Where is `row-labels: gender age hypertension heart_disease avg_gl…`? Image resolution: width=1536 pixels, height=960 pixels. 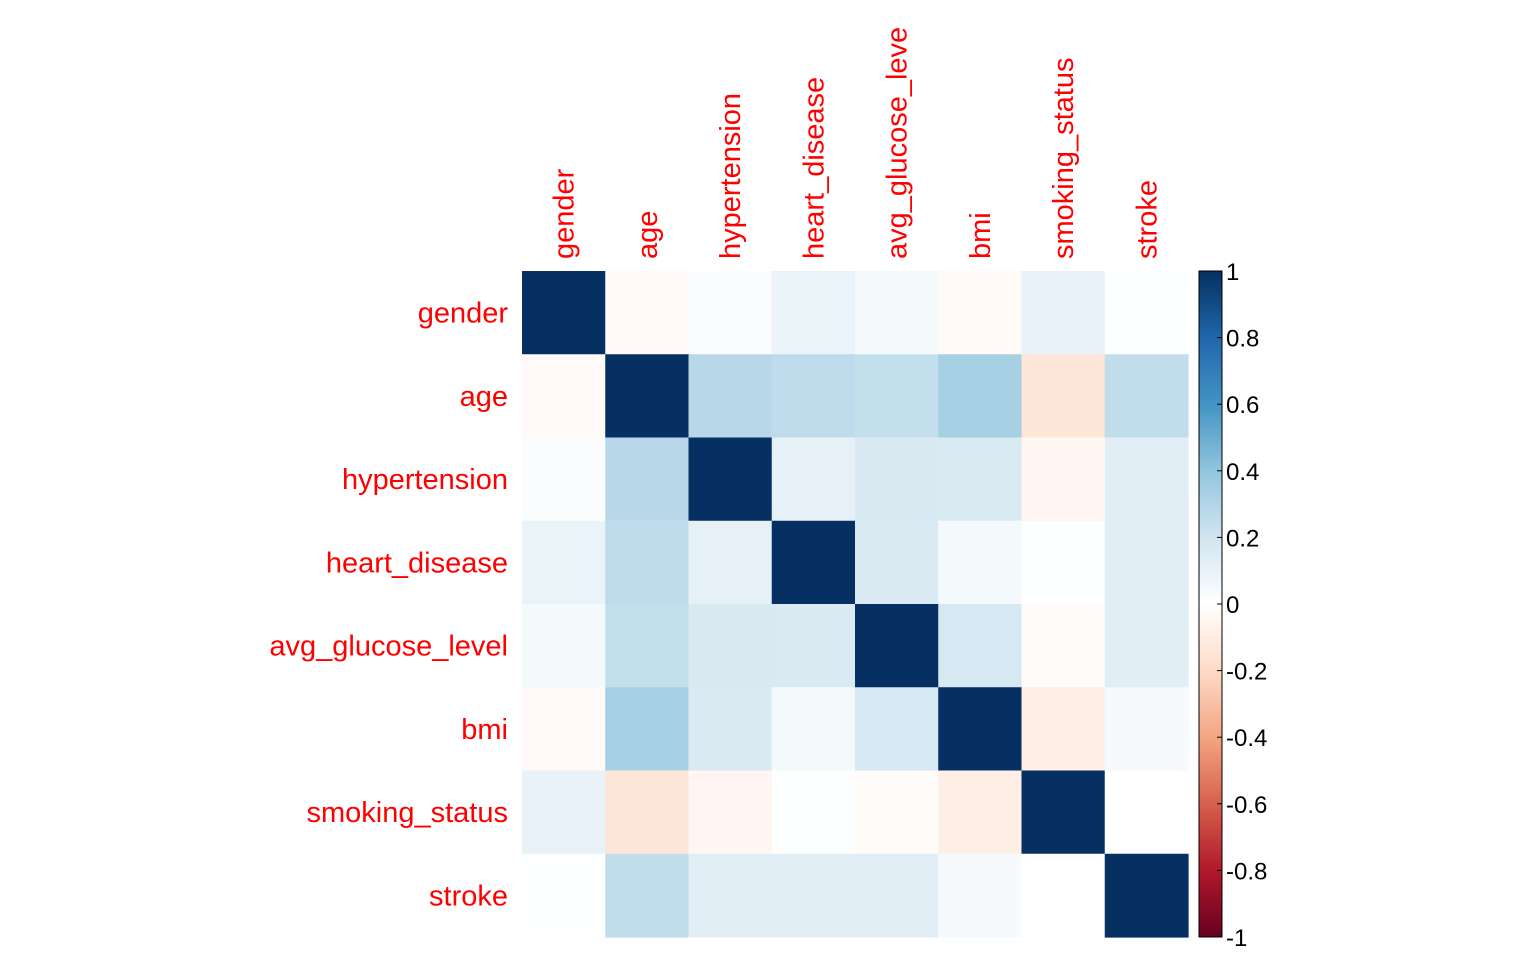 row-labels: gender age hypertension heart_disease avg_gl… is located at coordinates (388, 605).